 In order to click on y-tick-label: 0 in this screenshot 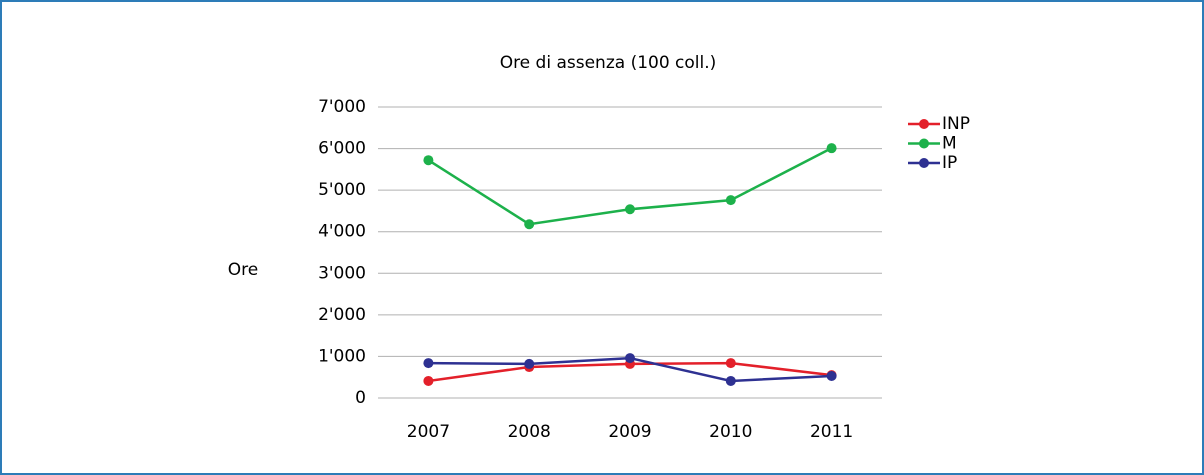, I will do `click(360, 398)`.